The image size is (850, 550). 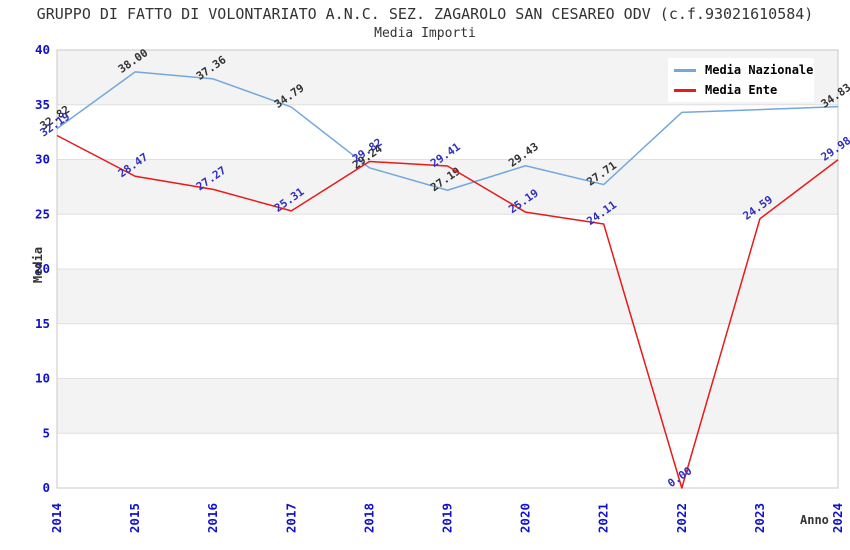 I want to click on x-tick-label: 2019, so click(x=447, y=518).